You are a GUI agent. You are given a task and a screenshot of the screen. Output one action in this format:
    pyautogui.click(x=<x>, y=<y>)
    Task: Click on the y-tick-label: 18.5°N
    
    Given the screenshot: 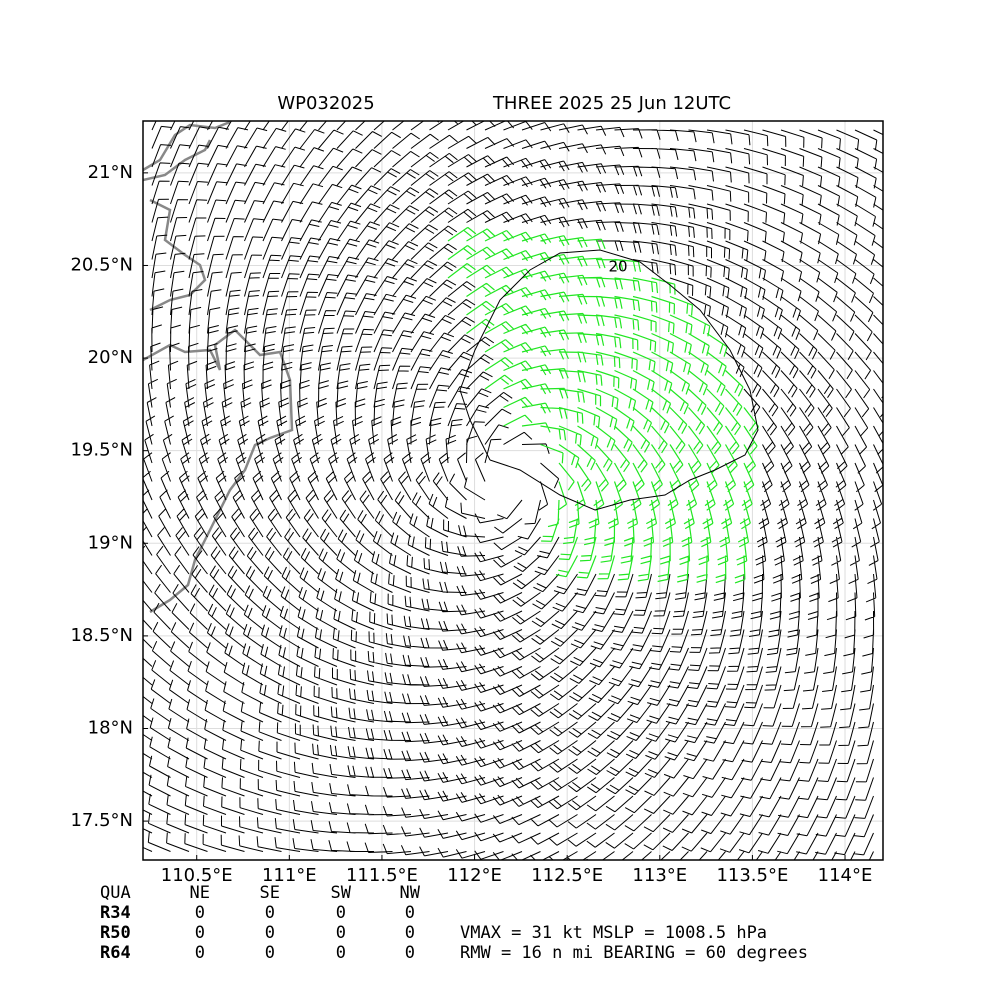 What is the action you would take?
    pyautogui.click(x=101, y=635)
    